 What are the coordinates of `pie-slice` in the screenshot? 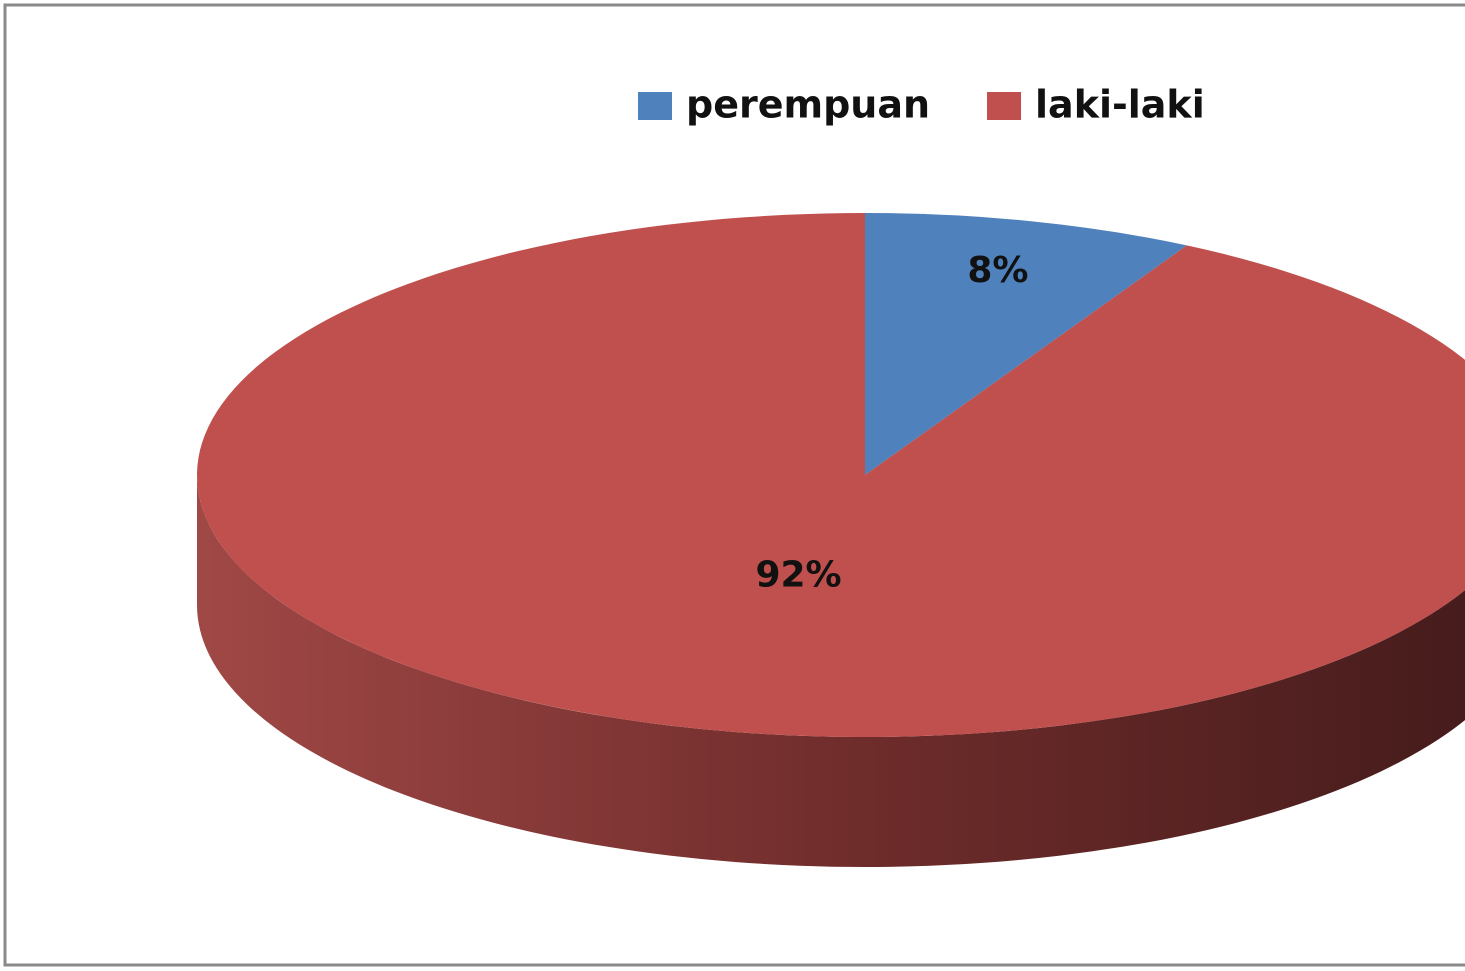 It's located at (1026, 344).